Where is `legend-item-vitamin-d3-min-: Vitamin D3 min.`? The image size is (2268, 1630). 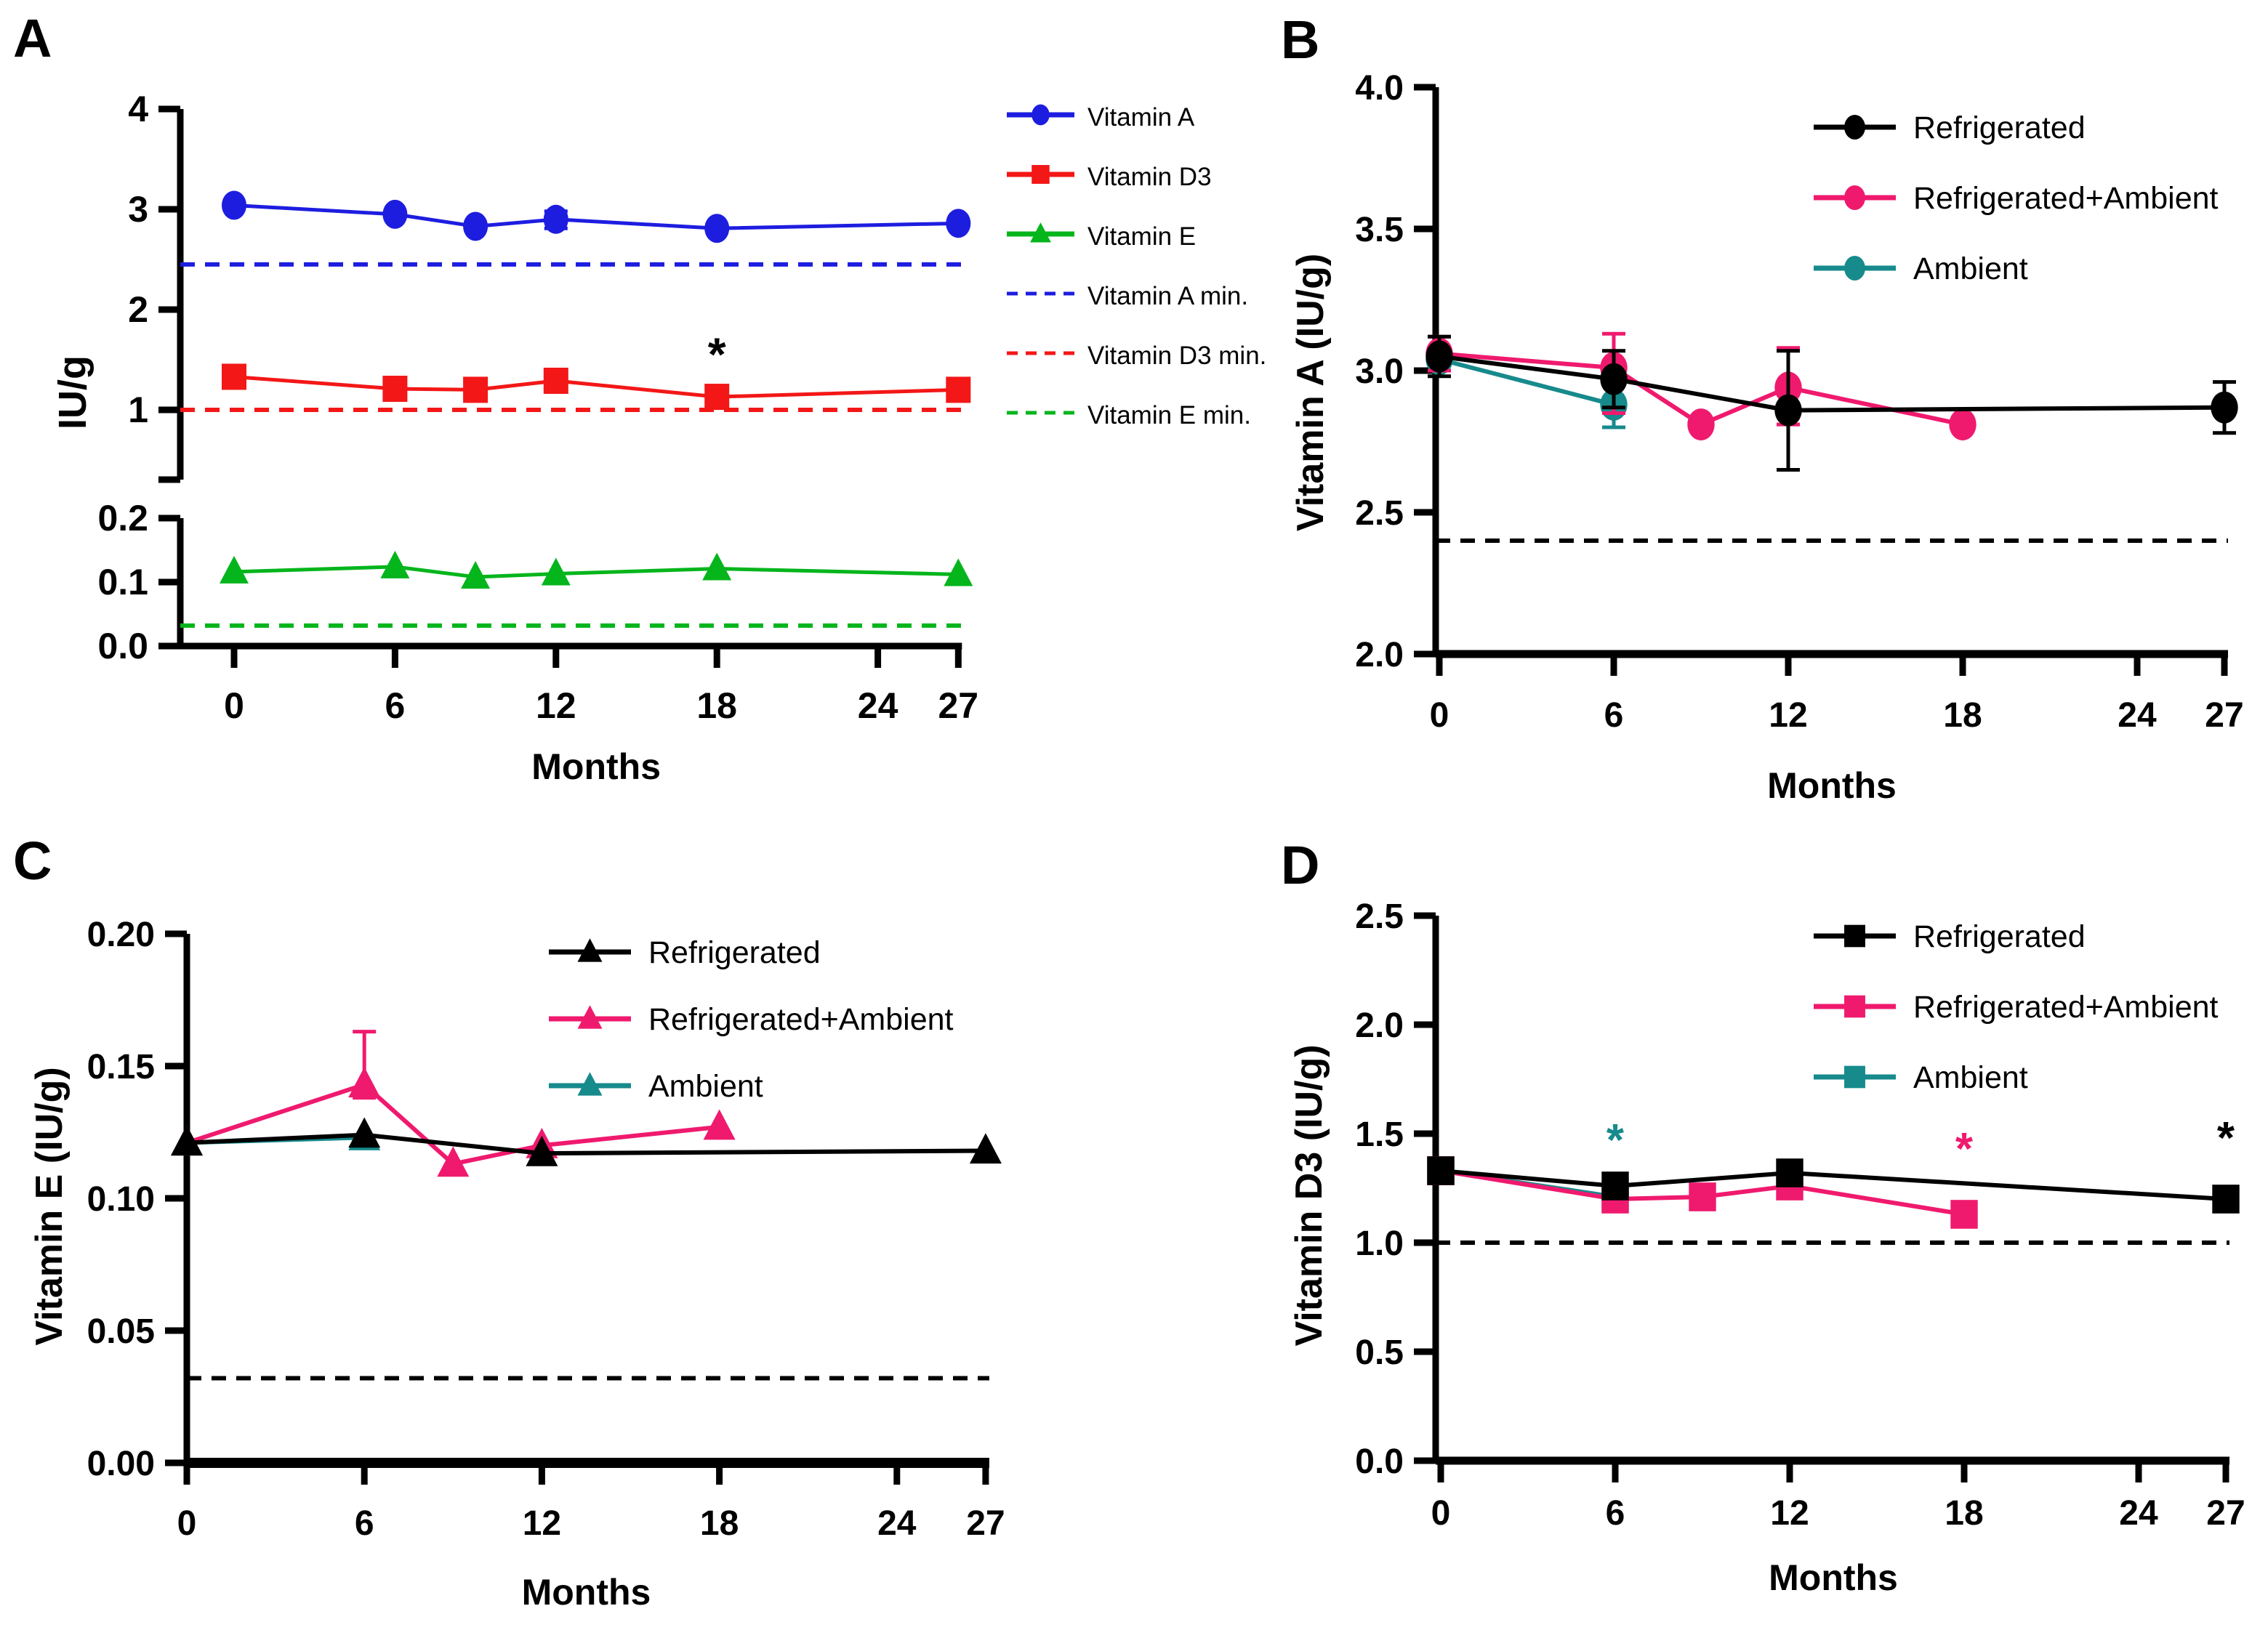
legend-item-vitamin-d3-min-: Vitamin D3 min. is located at coordinates (1136, 356).